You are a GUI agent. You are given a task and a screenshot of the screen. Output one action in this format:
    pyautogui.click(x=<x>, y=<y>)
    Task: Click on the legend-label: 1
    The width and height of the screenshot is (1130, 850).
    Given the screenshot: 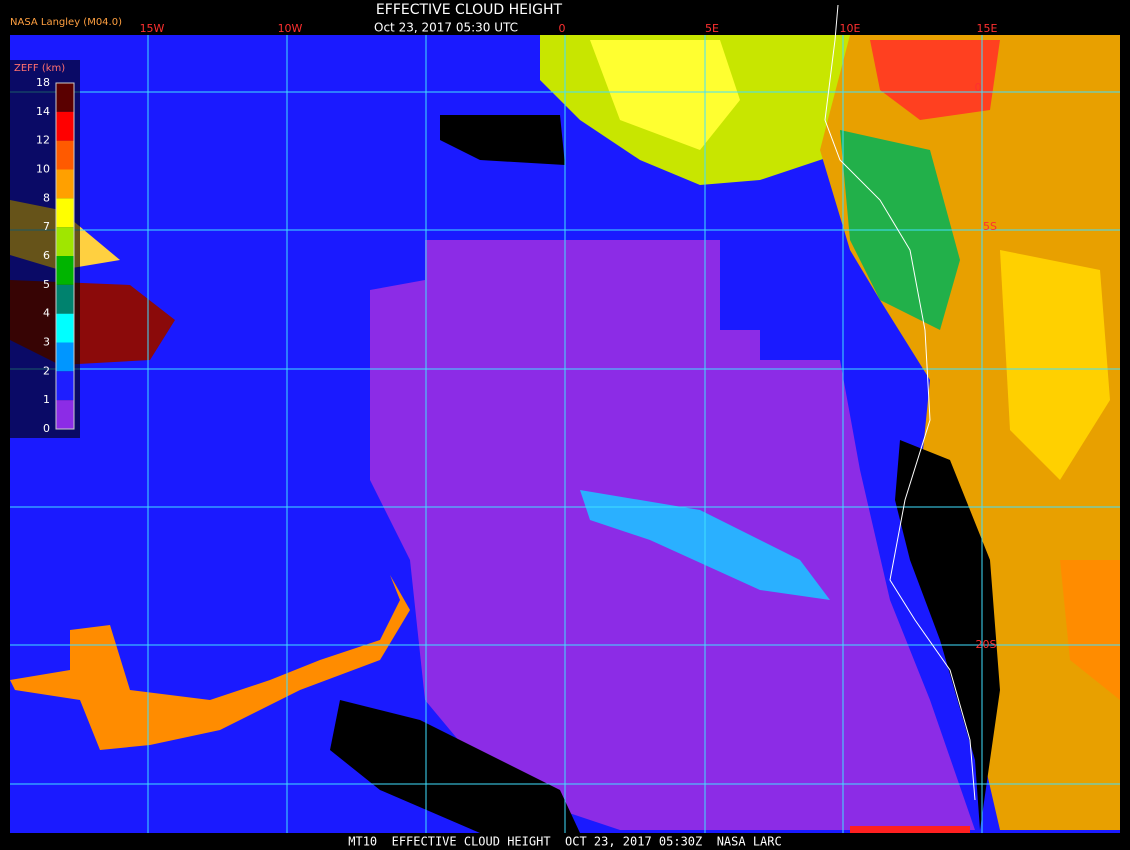 What is the action you would take?
    pyautogui.click(x=46, y=399)
    